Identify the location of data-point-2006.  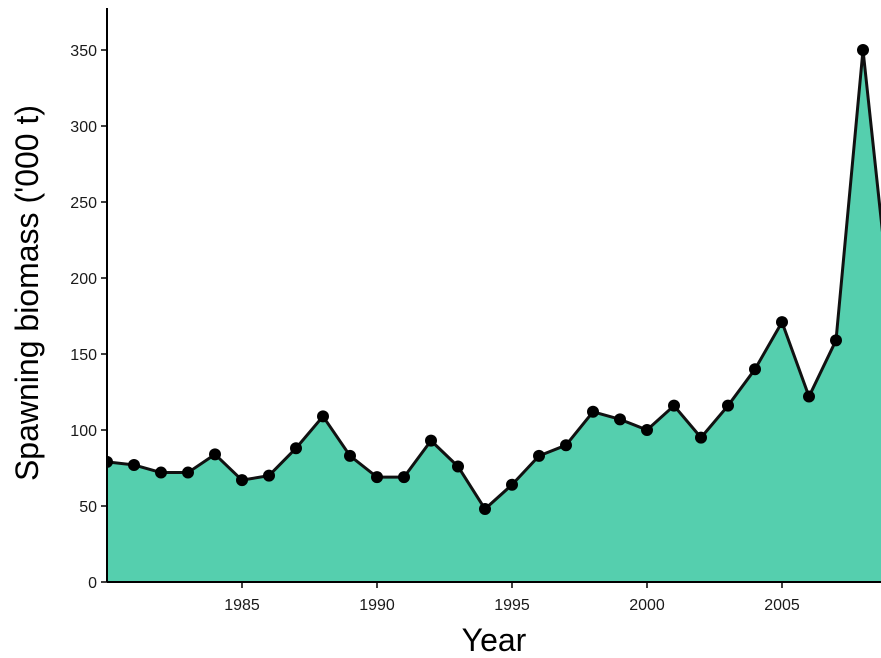
(809, 396).